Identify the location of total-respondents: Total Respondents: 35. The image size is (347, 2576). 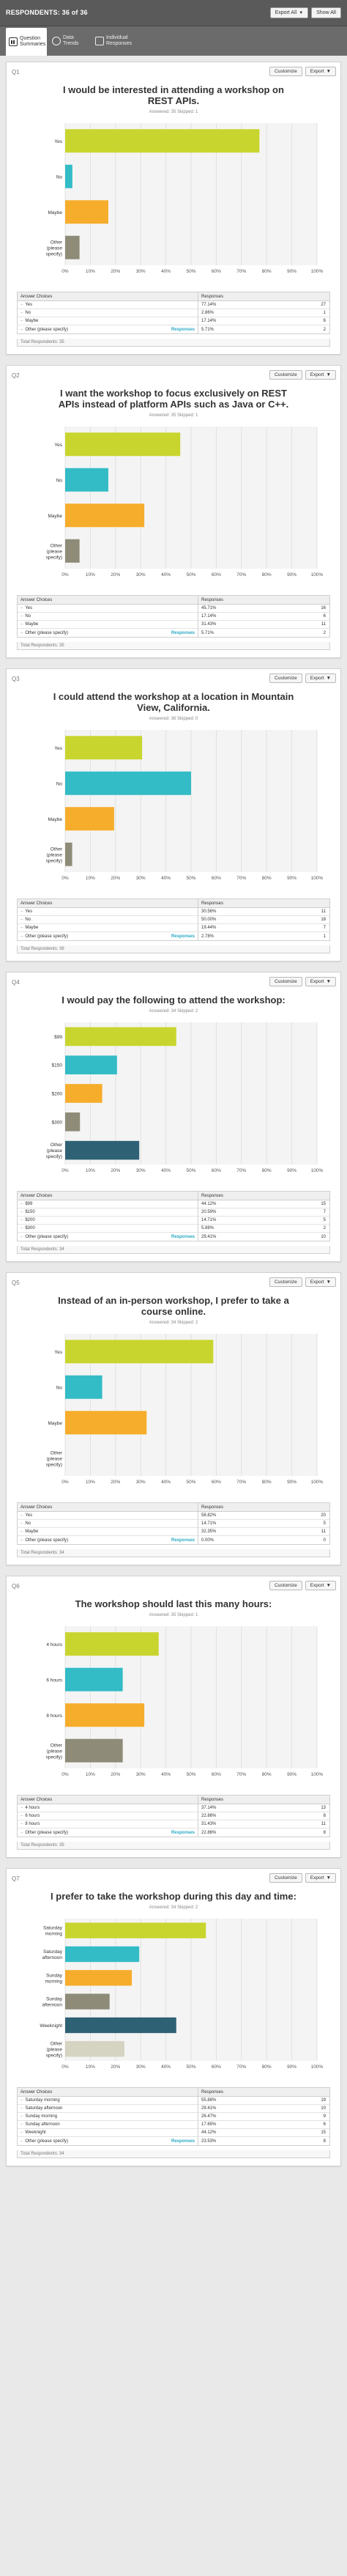
(173, 343).